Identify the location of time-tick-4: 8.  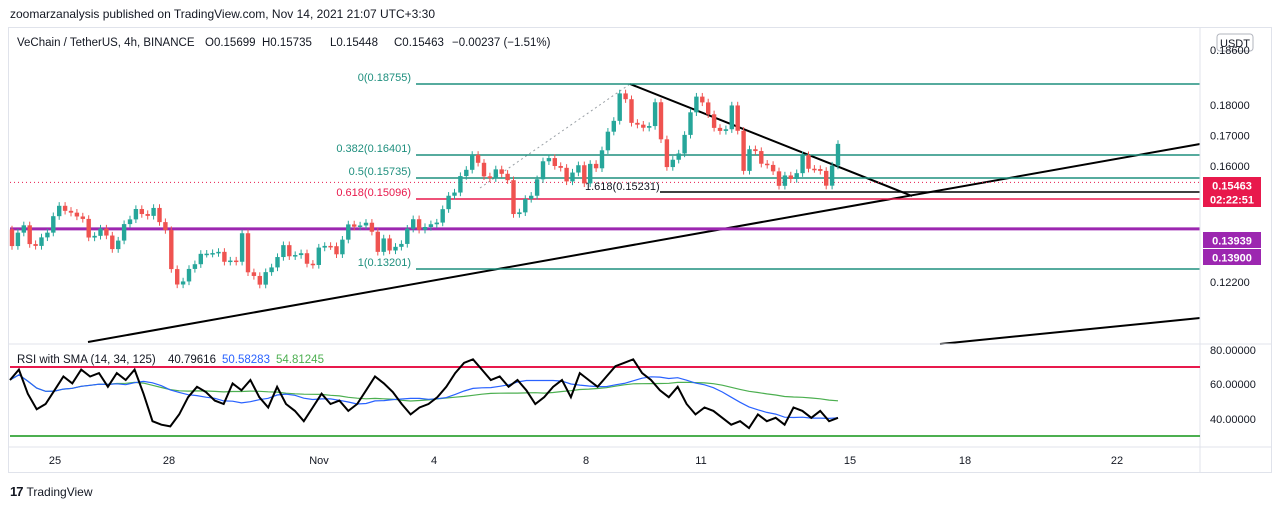
(586, 461).